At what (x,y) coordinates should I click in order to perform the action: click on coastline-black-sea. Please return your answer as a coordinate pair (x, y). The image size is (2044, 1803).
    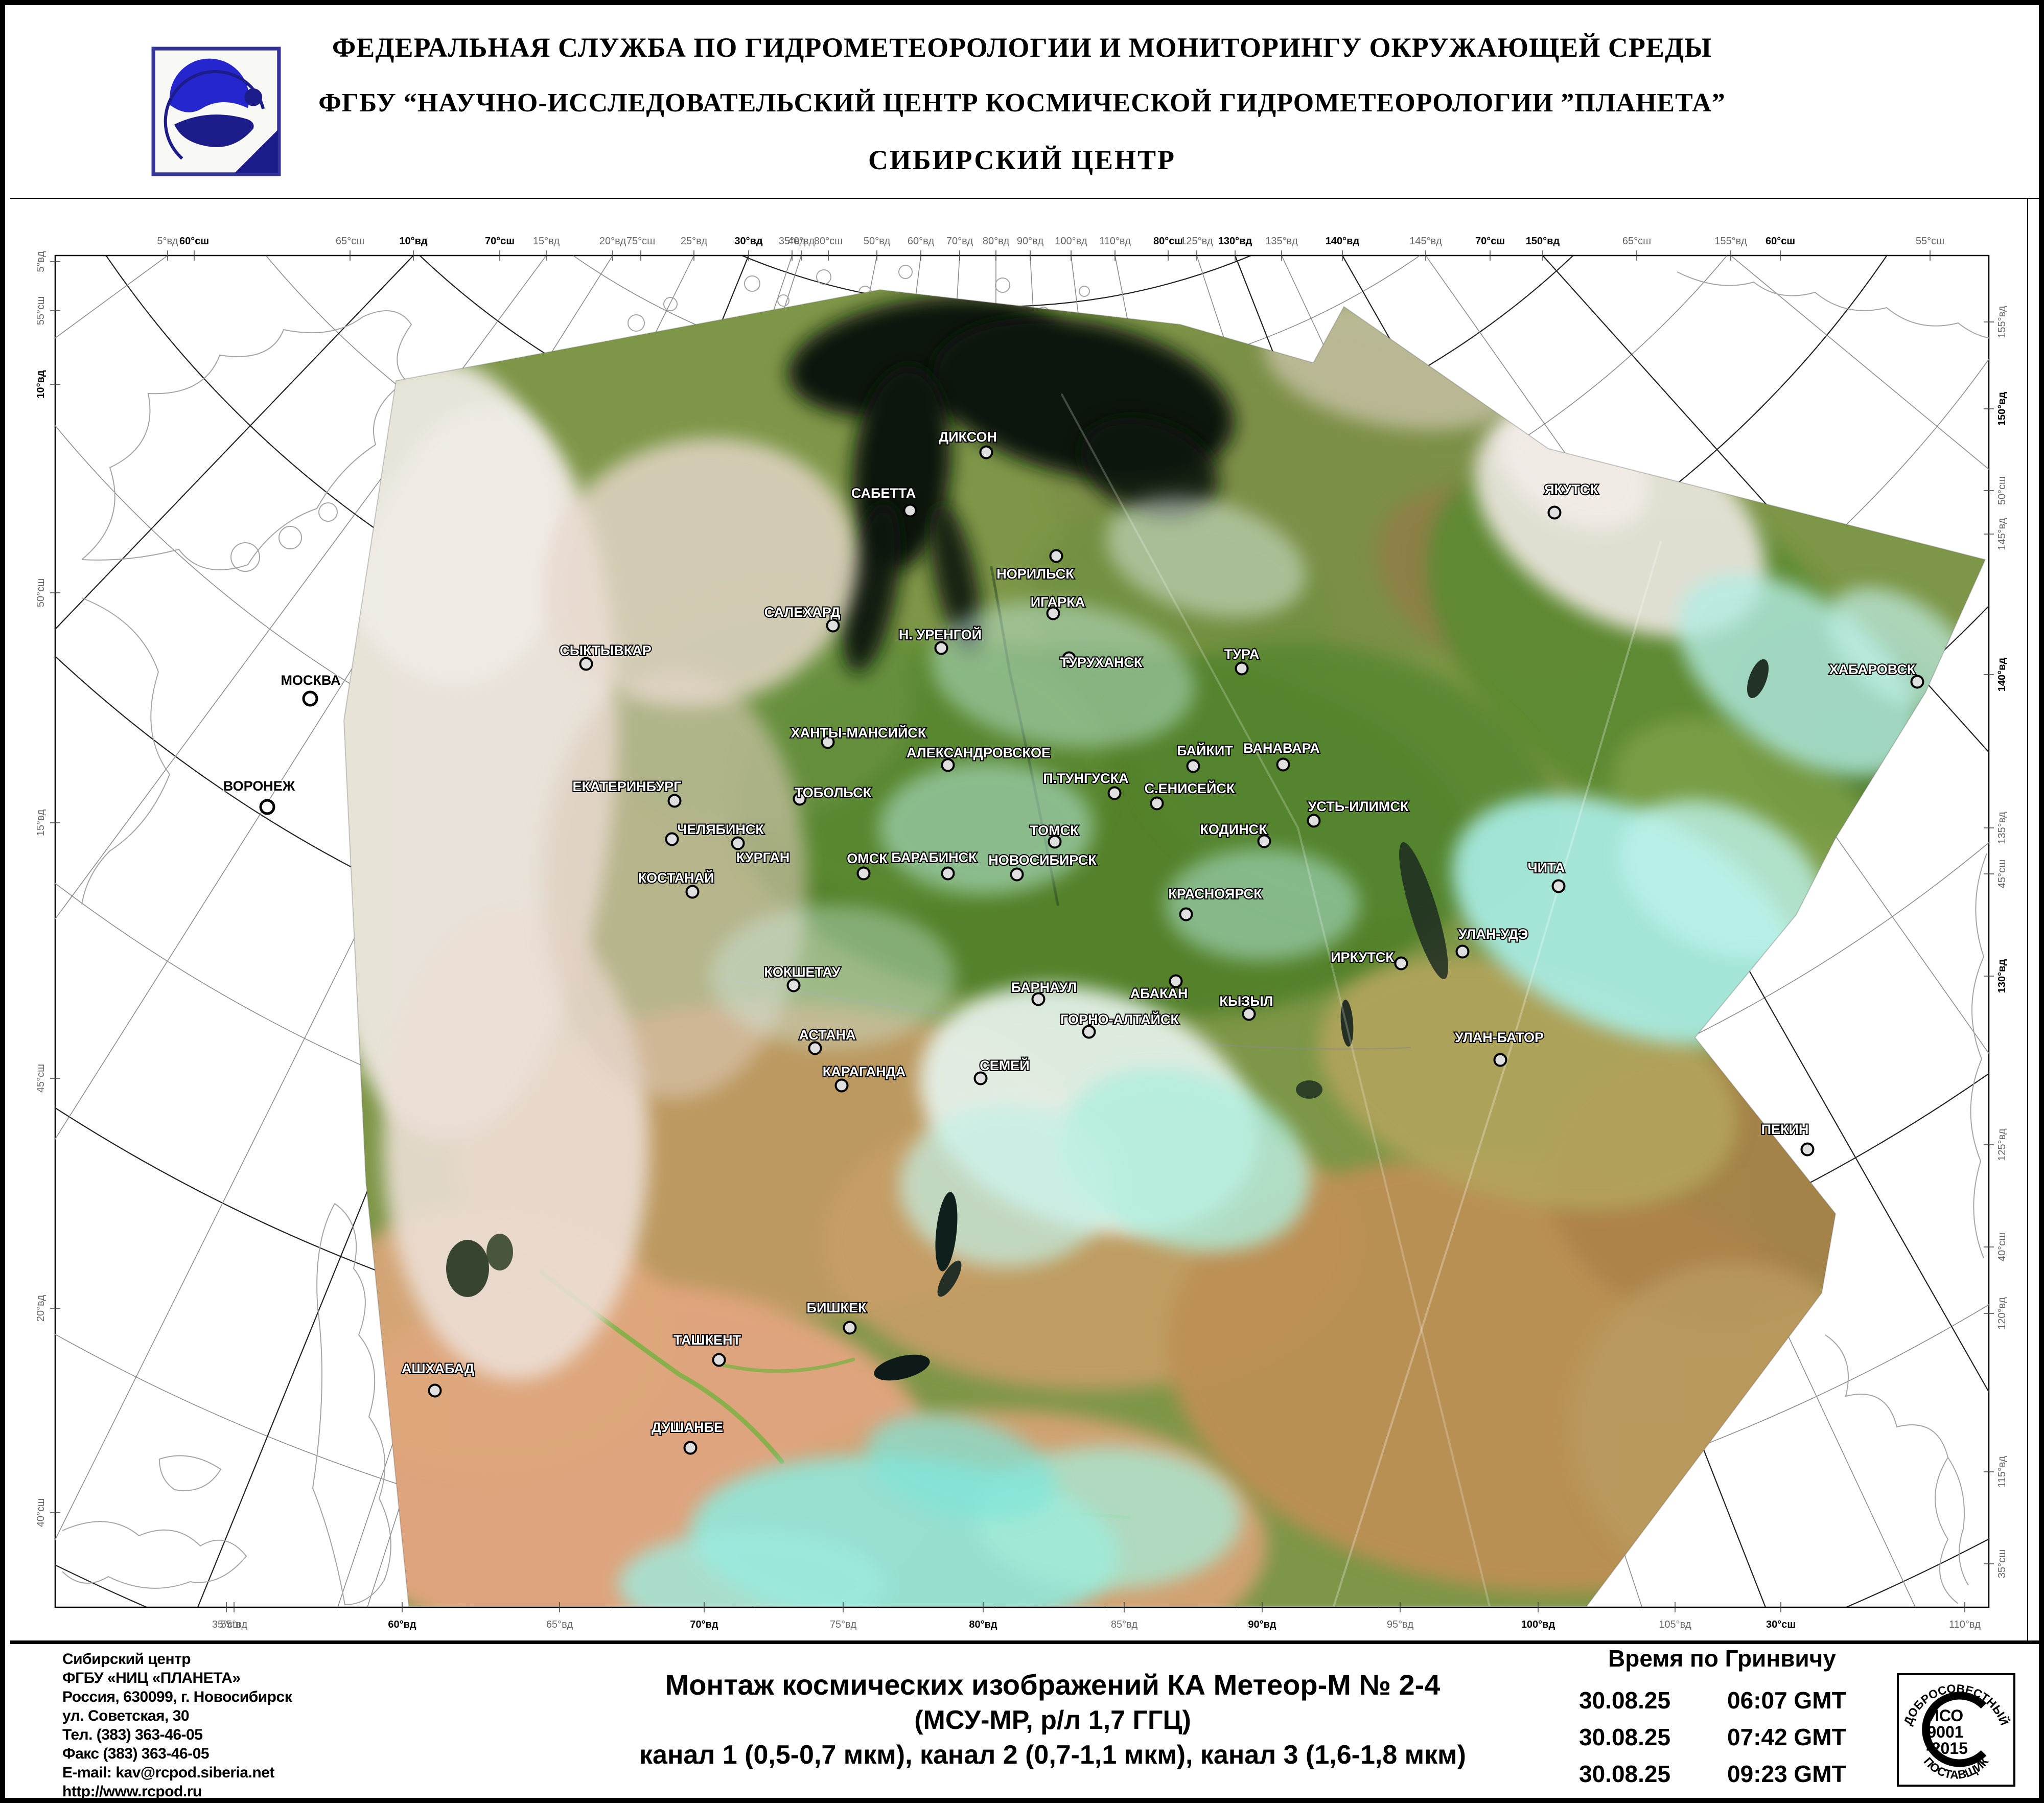
    Looking at the image, I should click on (154, 1555).